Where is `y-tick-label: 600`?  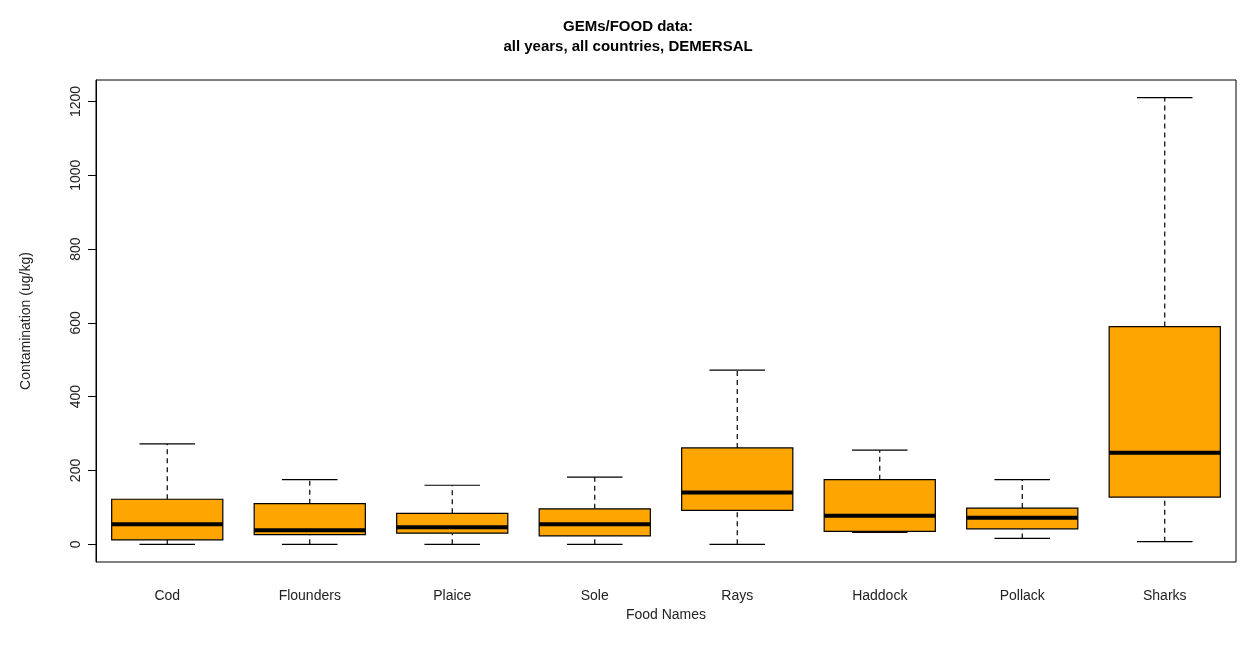
y-tick-label: 600 is located at coordinates (75, 322).